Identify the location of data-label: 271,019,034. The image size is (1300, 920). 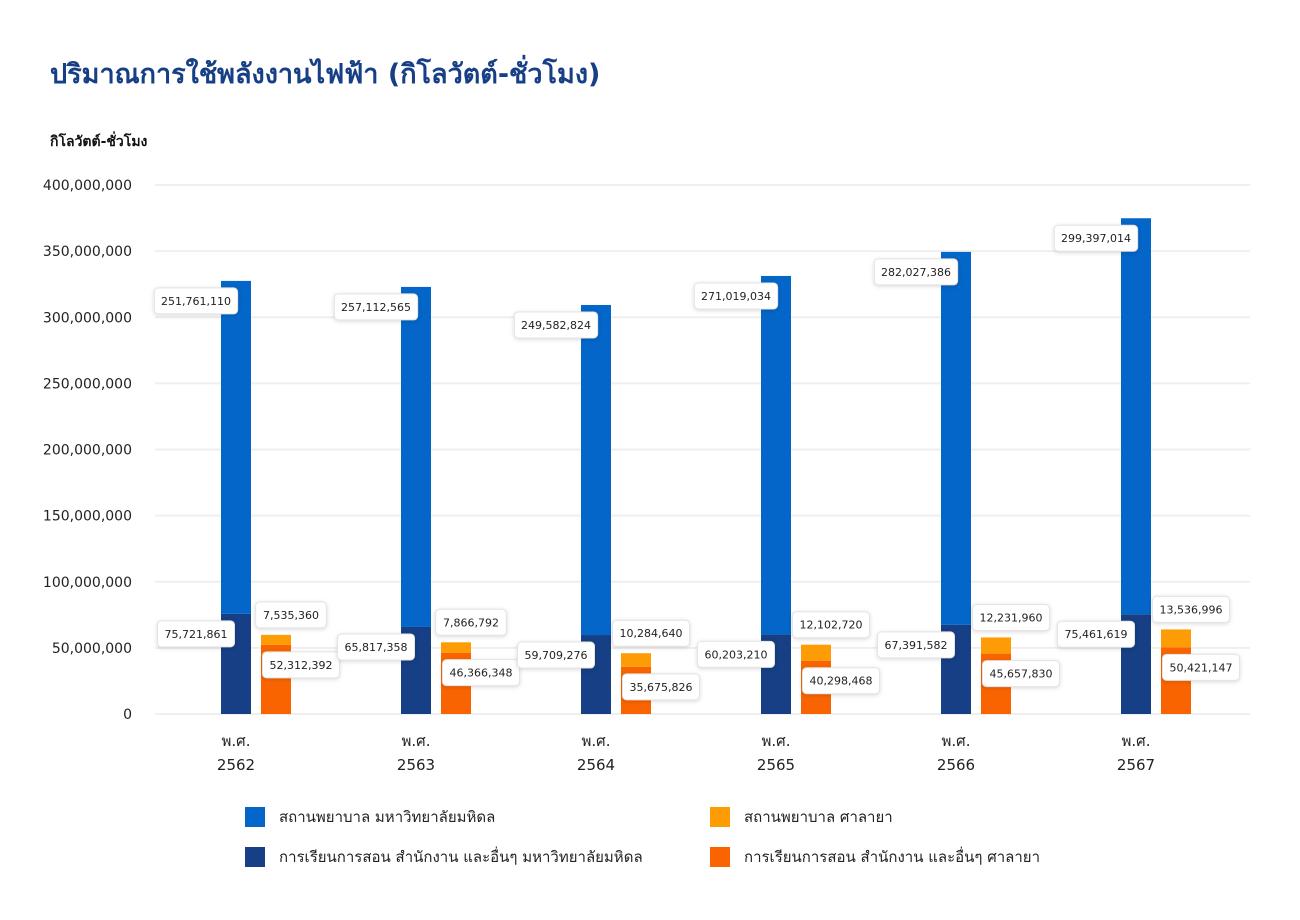
(736, 296).